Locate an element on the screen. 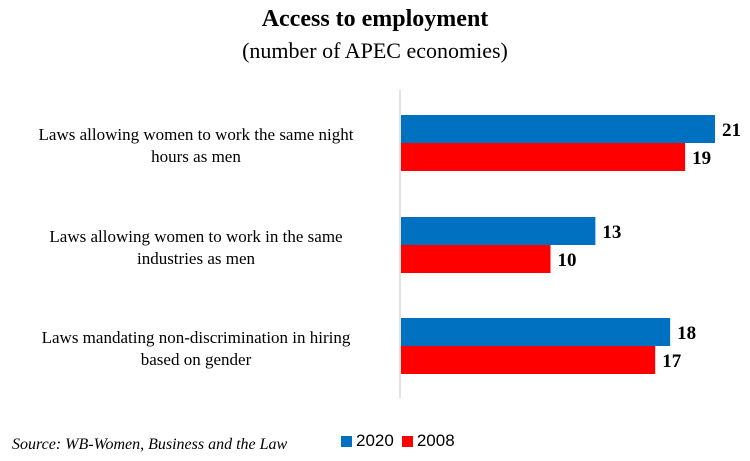 The height and width of the screenshot is (461, 750). legend-item-2008: 2008 is located at coordinates (428, 441).